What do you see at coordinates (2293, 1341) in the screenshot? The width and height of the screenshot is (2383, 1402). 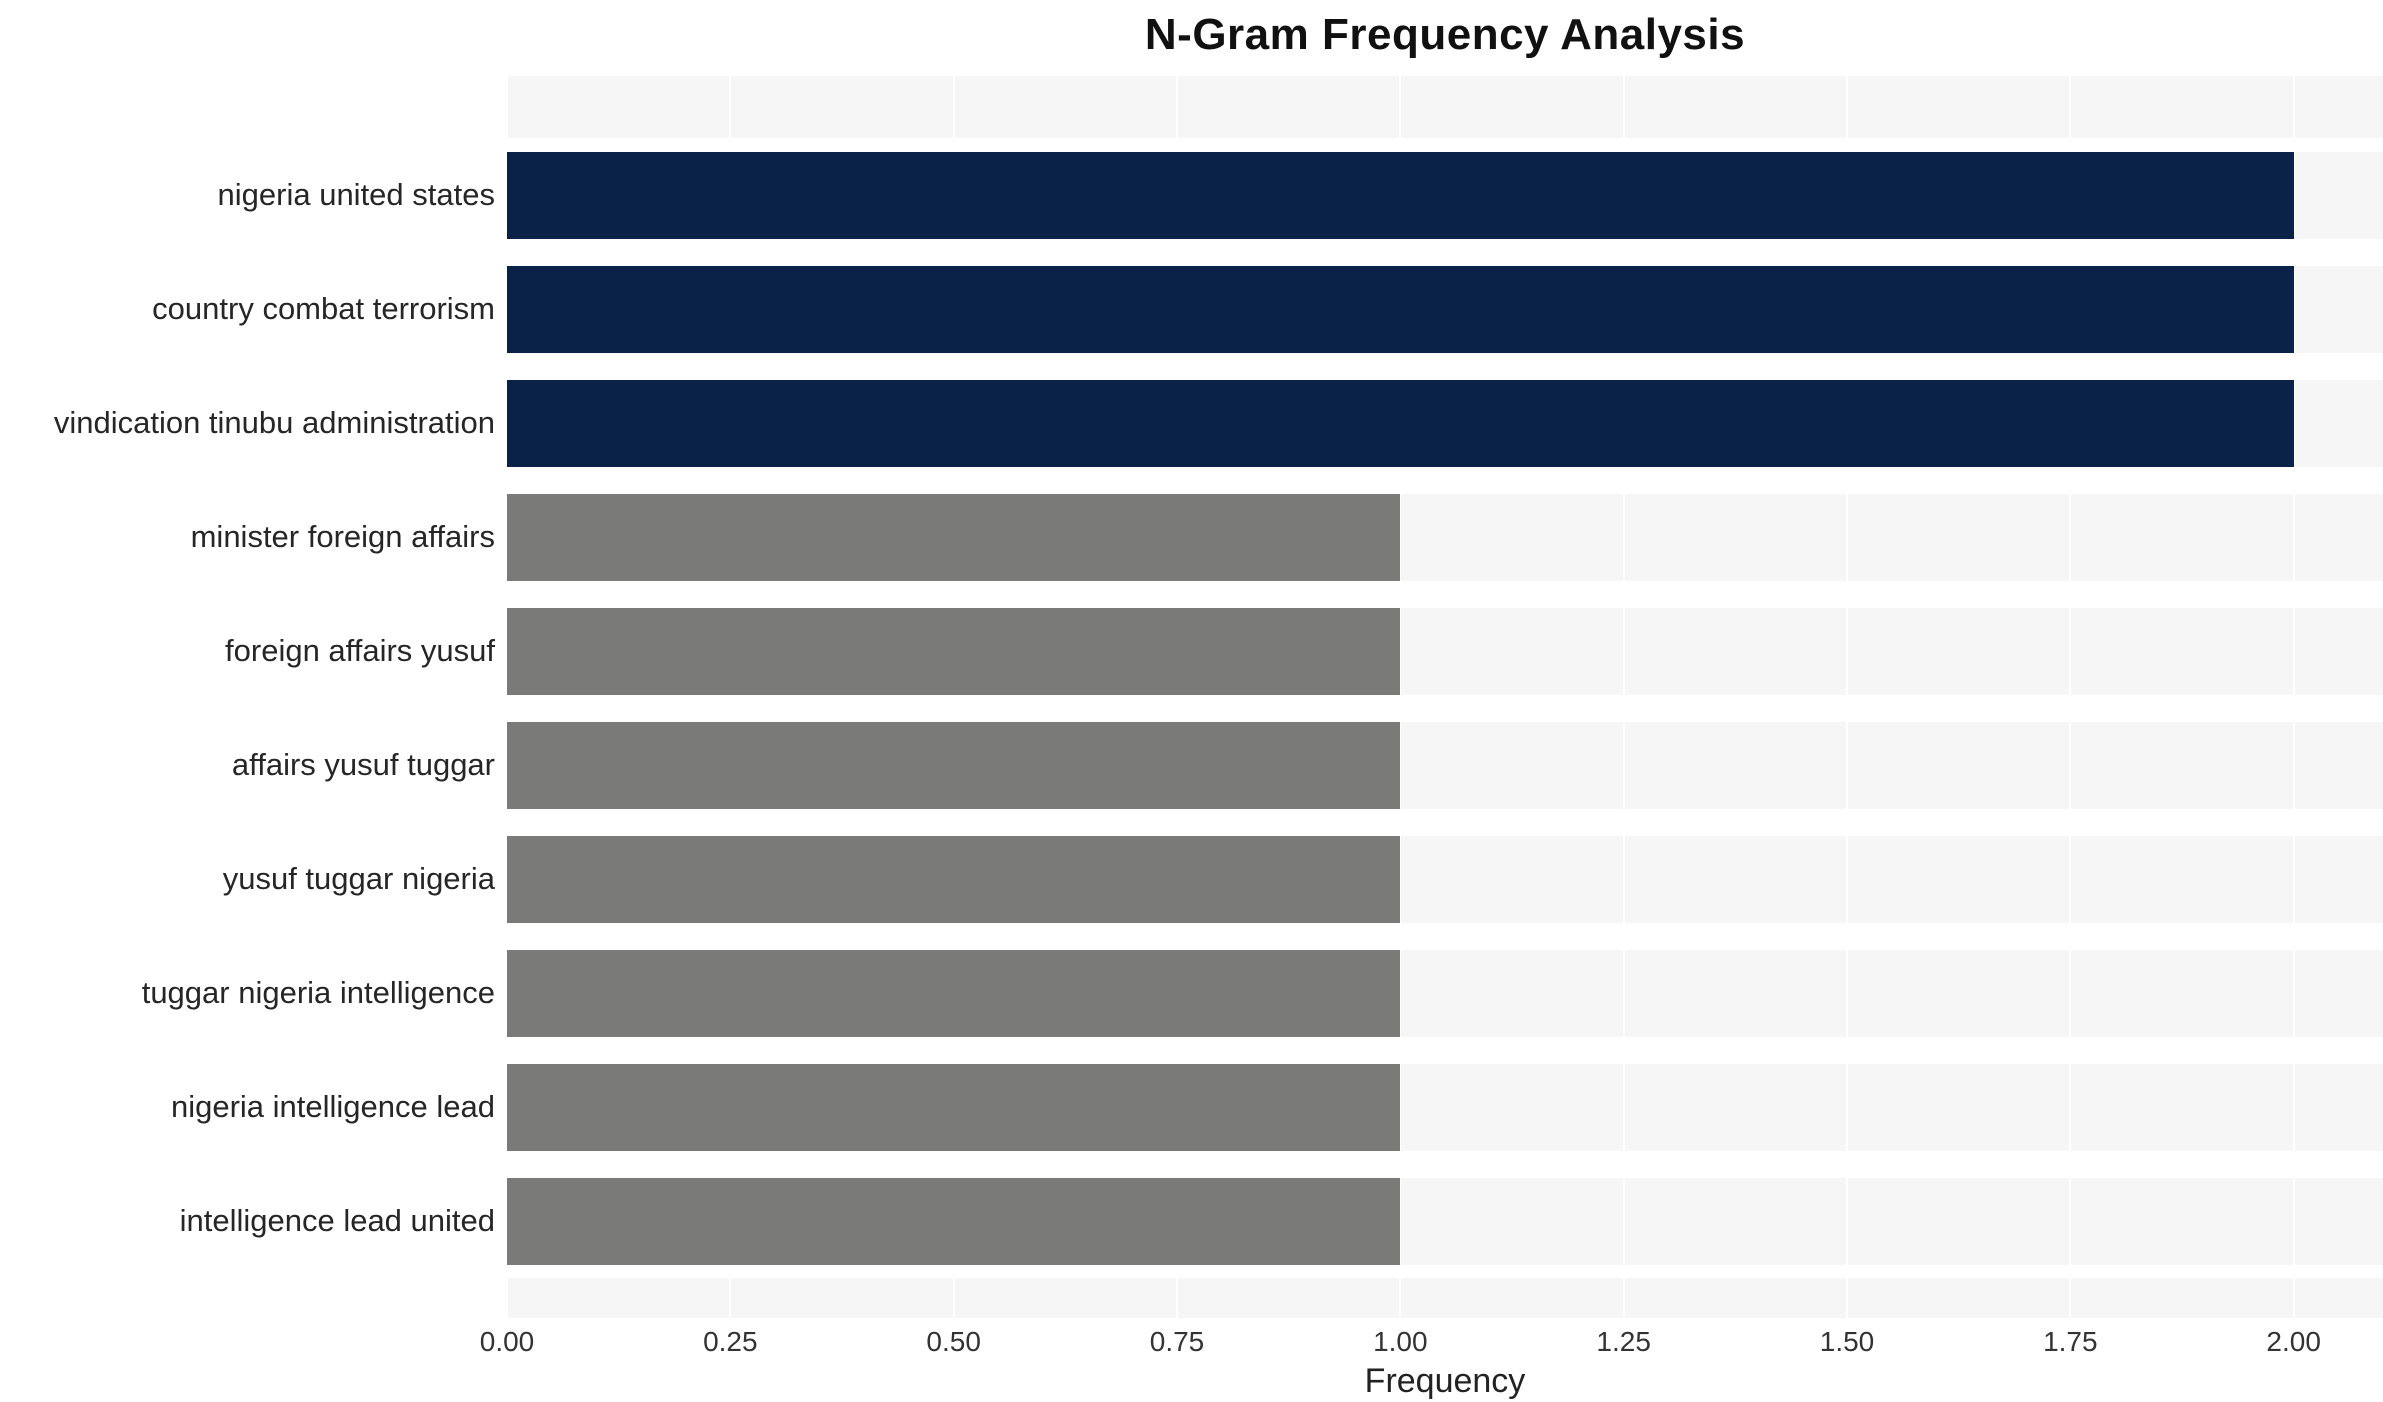 I see `x-tick-label: 2.00` at bounding box center [2293, 1341].